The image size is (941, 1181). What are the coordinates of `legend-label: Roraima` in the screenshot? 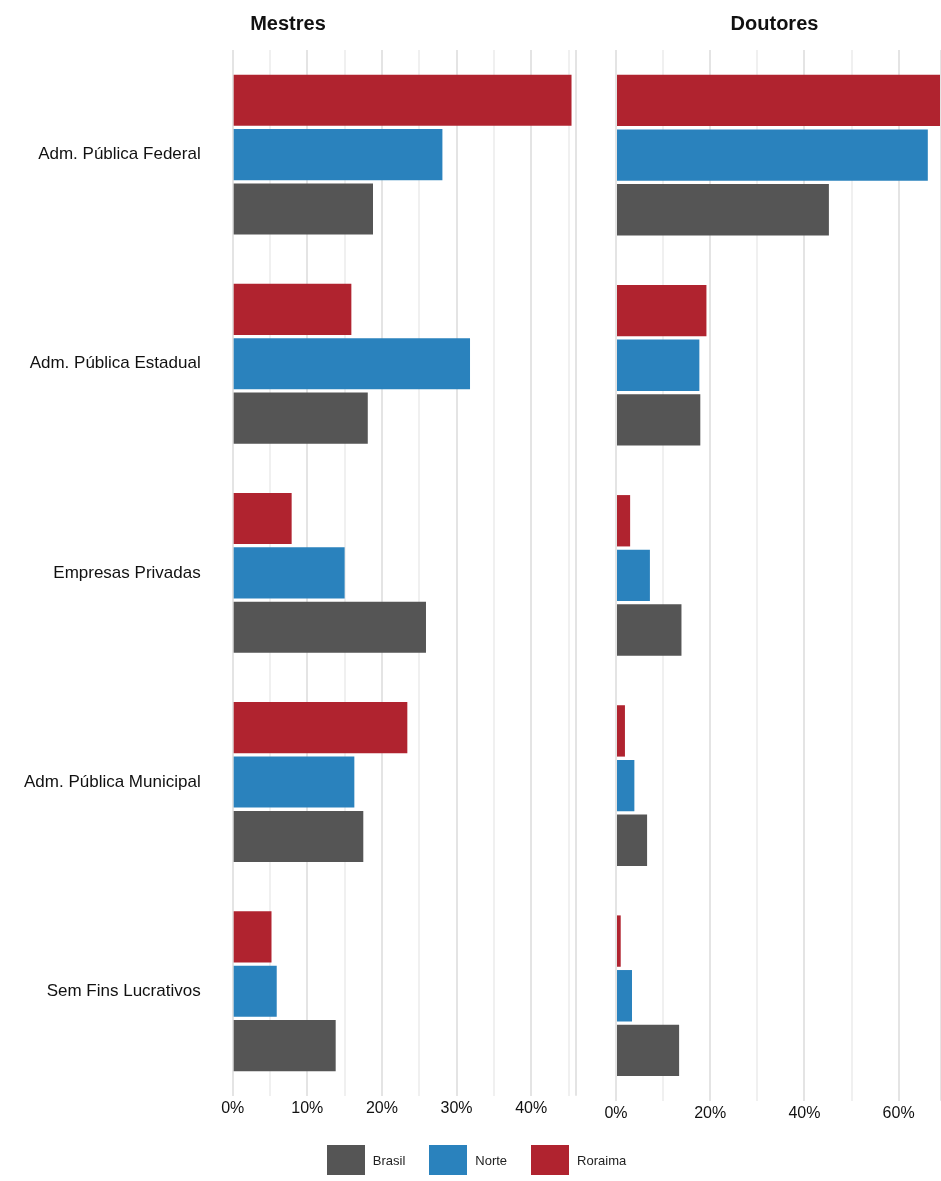 It's located at (602, 1160).